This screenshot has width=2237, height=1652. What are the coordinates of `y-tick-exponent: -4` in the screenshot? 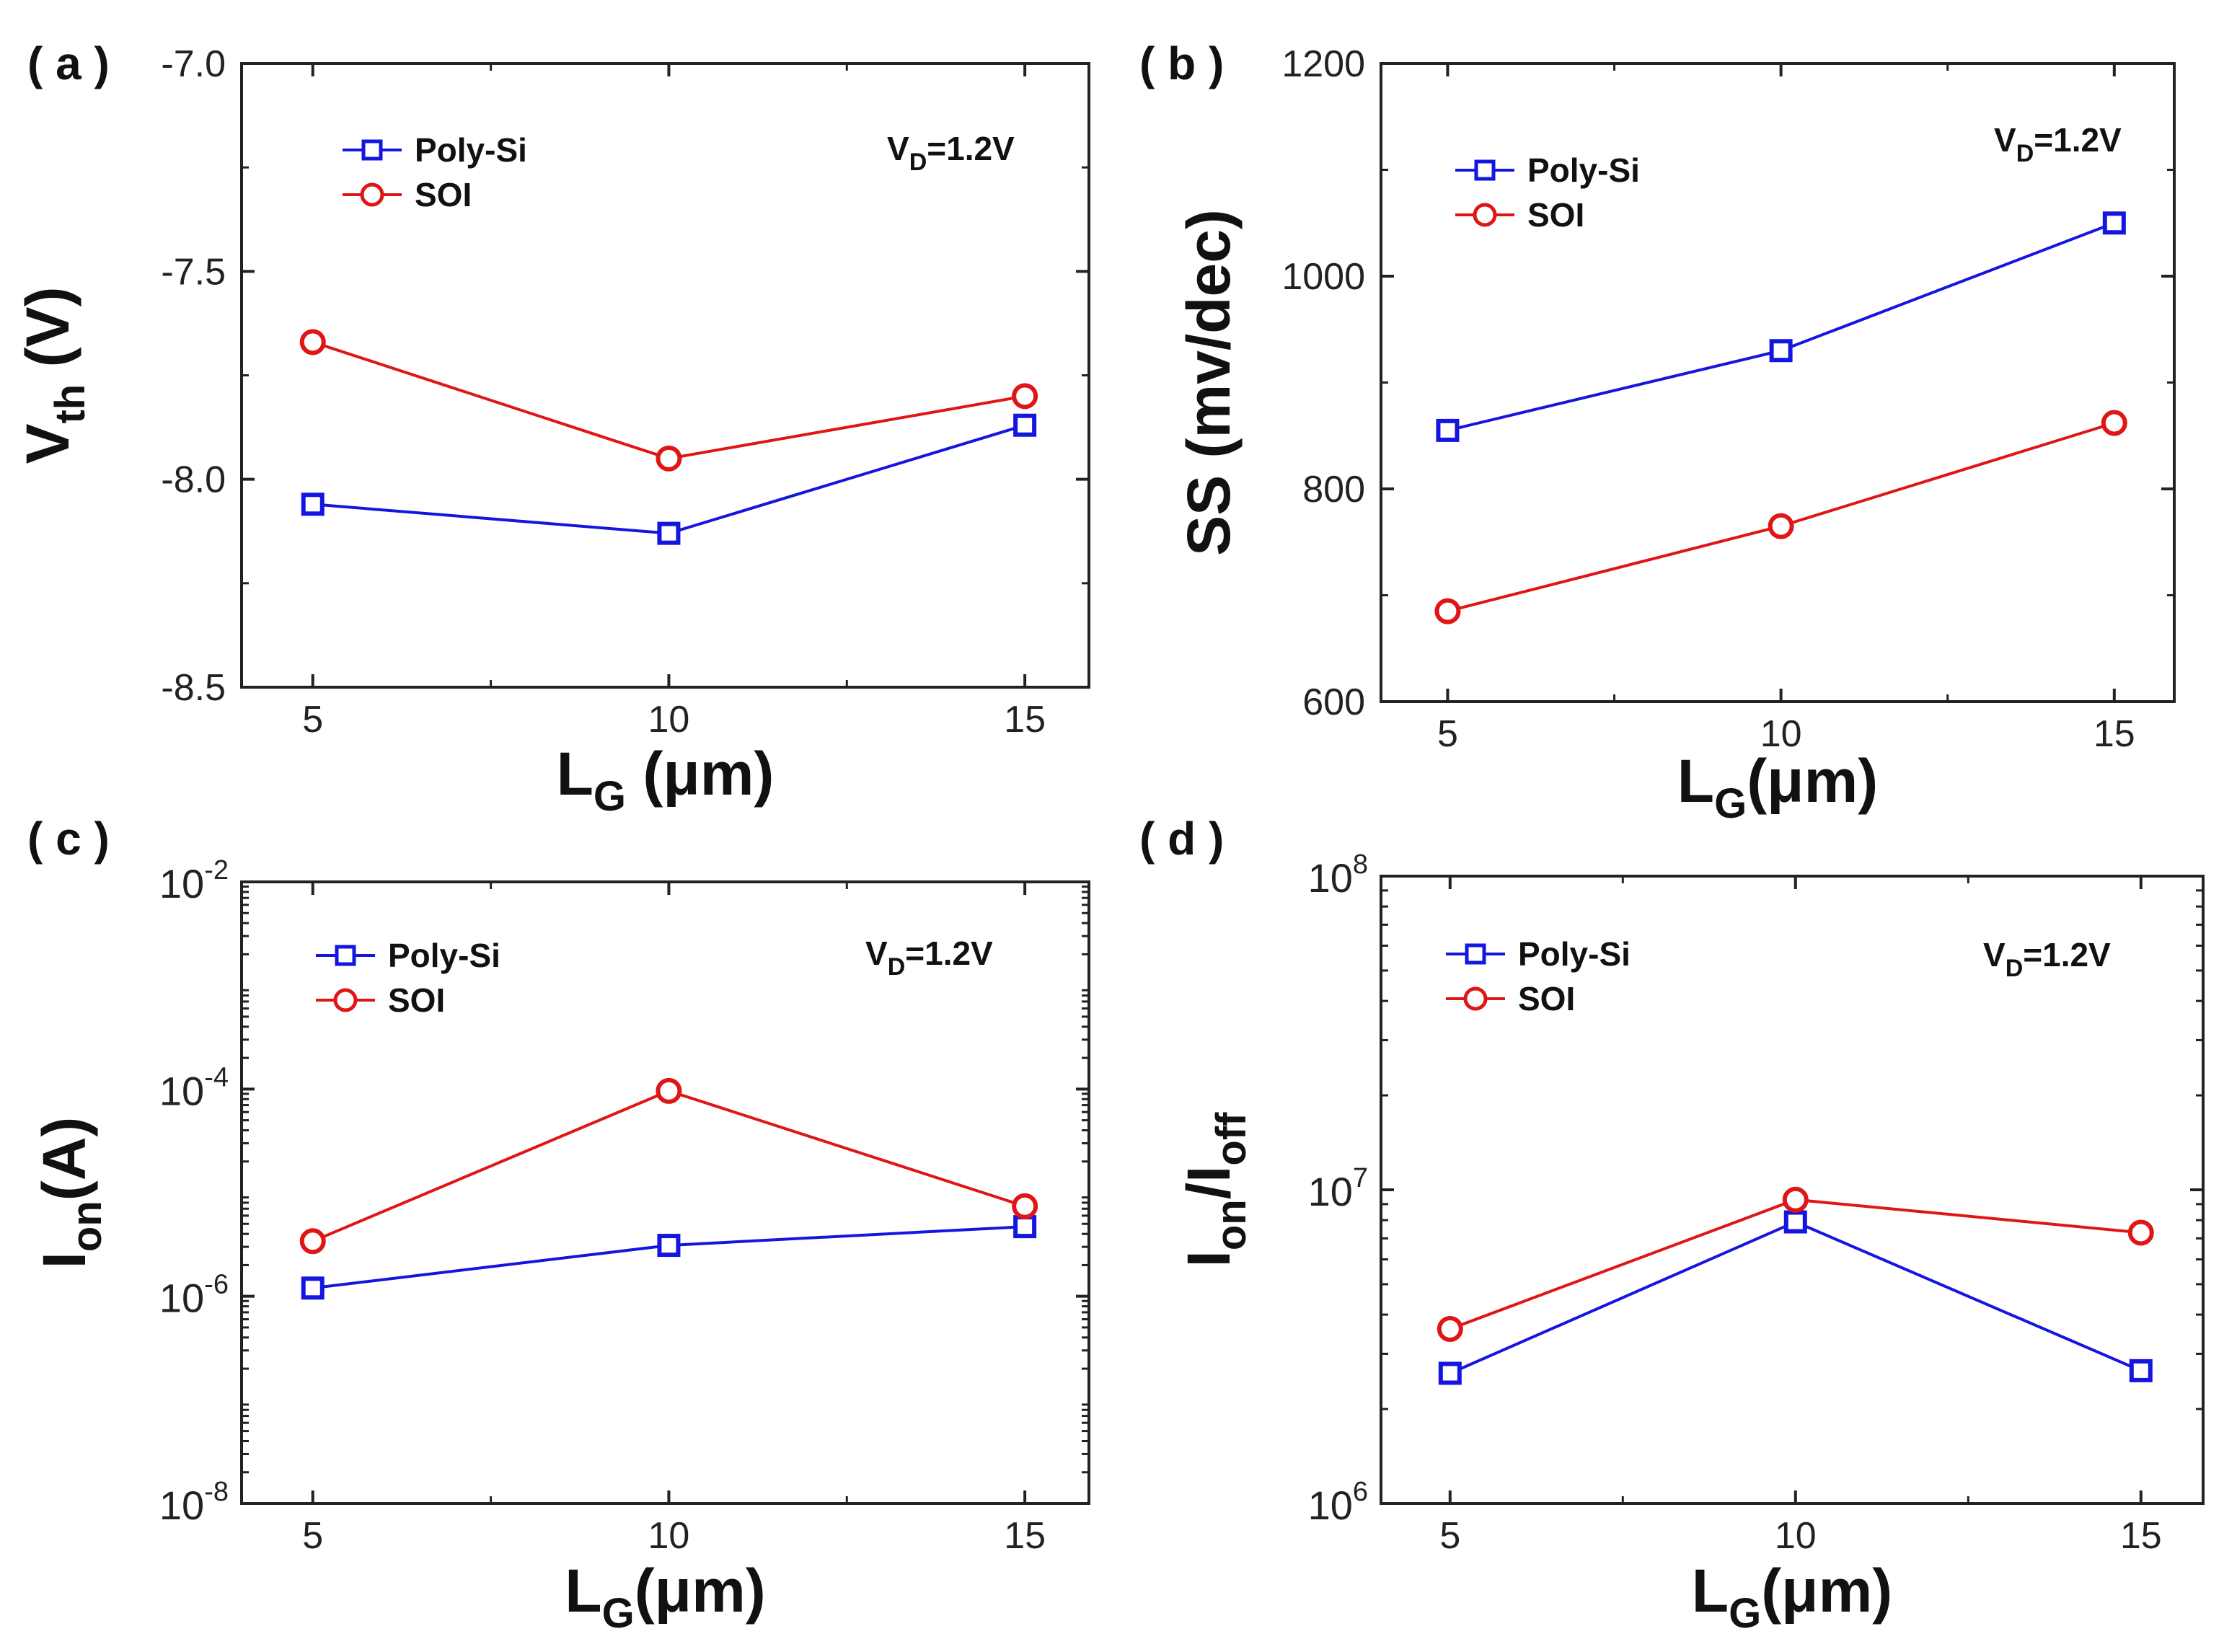 It's located at (216, 1077).